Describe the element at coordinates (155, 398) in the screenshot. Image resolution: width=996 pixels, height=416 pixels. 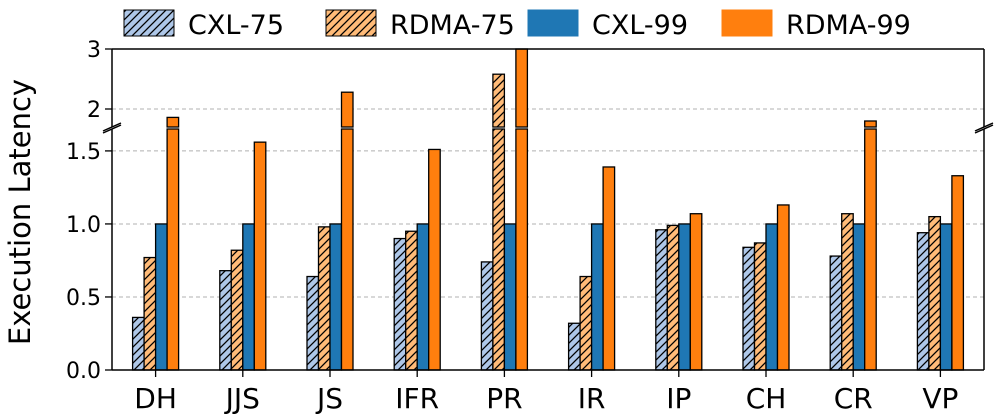
I see `x-tick-label: DH` at that location.